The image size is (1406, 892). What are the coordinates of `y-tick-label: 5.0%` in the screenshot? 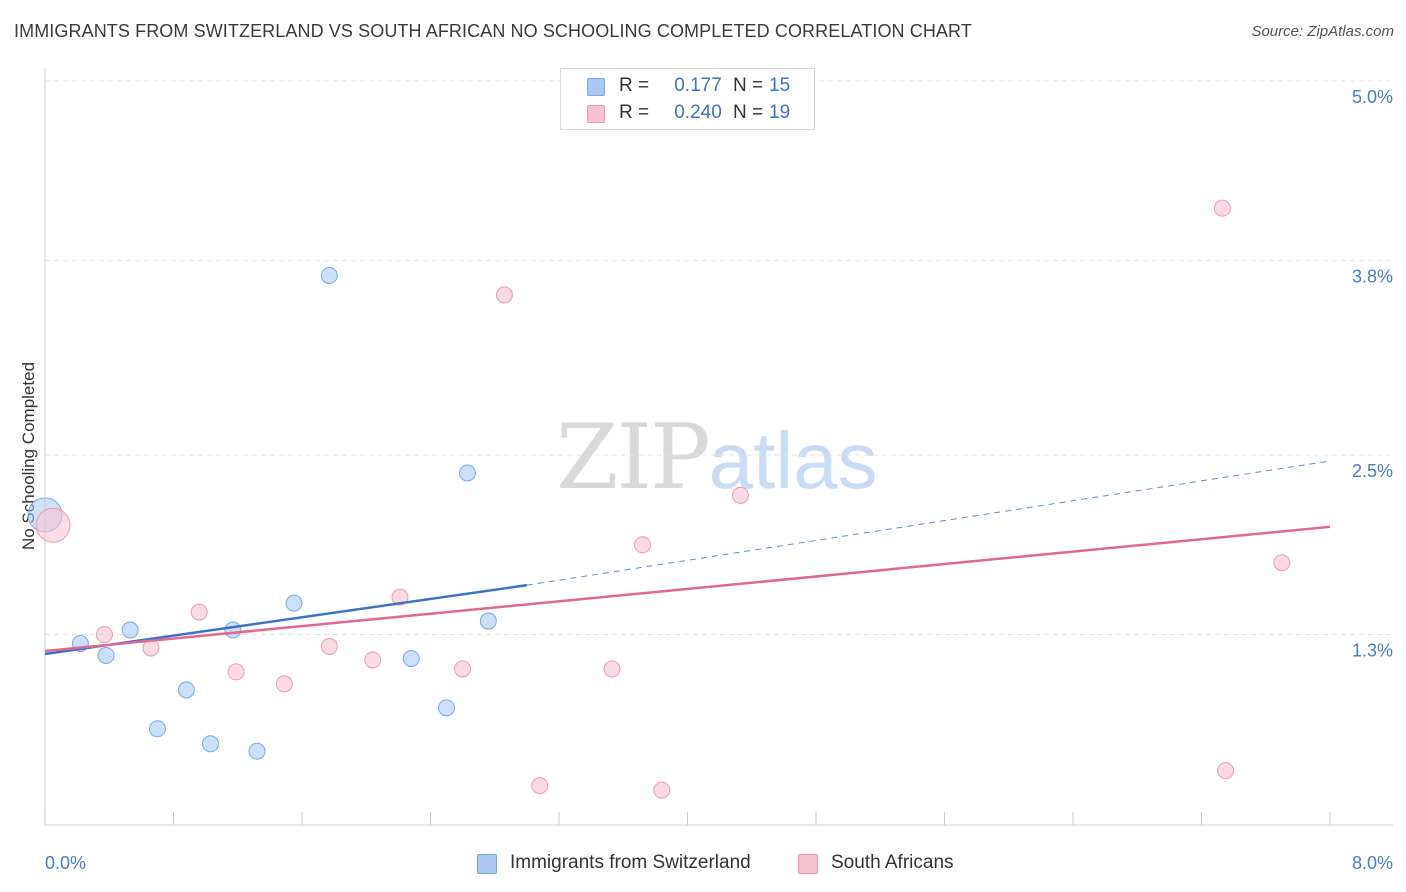 It's located at (1372, 97).